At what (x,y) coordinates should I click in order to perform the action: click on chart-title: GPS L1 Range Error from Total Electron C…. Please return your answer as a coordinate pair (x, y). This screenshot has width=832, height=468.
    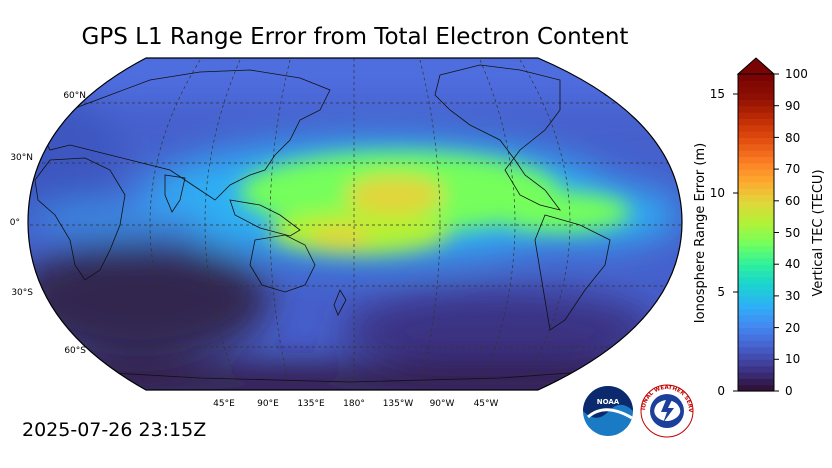
    Looking at the image, I should click on (355, 37).